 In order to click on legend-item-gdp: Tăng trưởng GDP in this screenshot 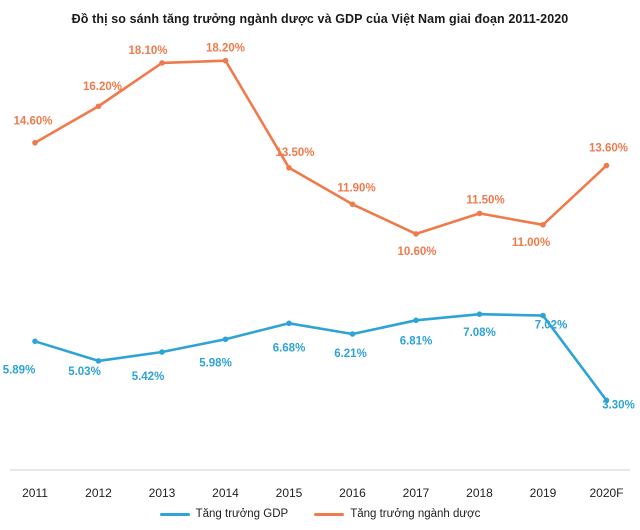, I will do `click(224, 514)`.